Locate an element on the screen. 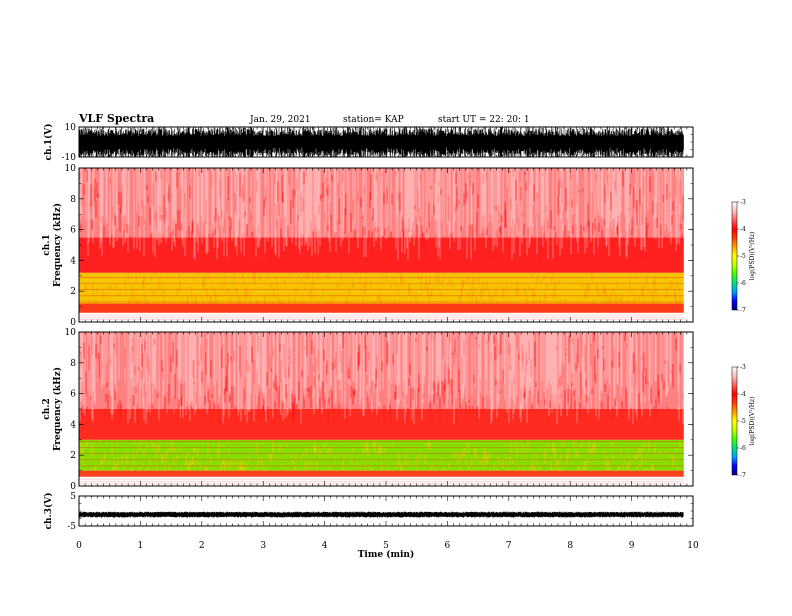 Image resolution: width=792 pixels, height=616 pixels. x-tick-label: 5 is located at coordinates (386, 546).